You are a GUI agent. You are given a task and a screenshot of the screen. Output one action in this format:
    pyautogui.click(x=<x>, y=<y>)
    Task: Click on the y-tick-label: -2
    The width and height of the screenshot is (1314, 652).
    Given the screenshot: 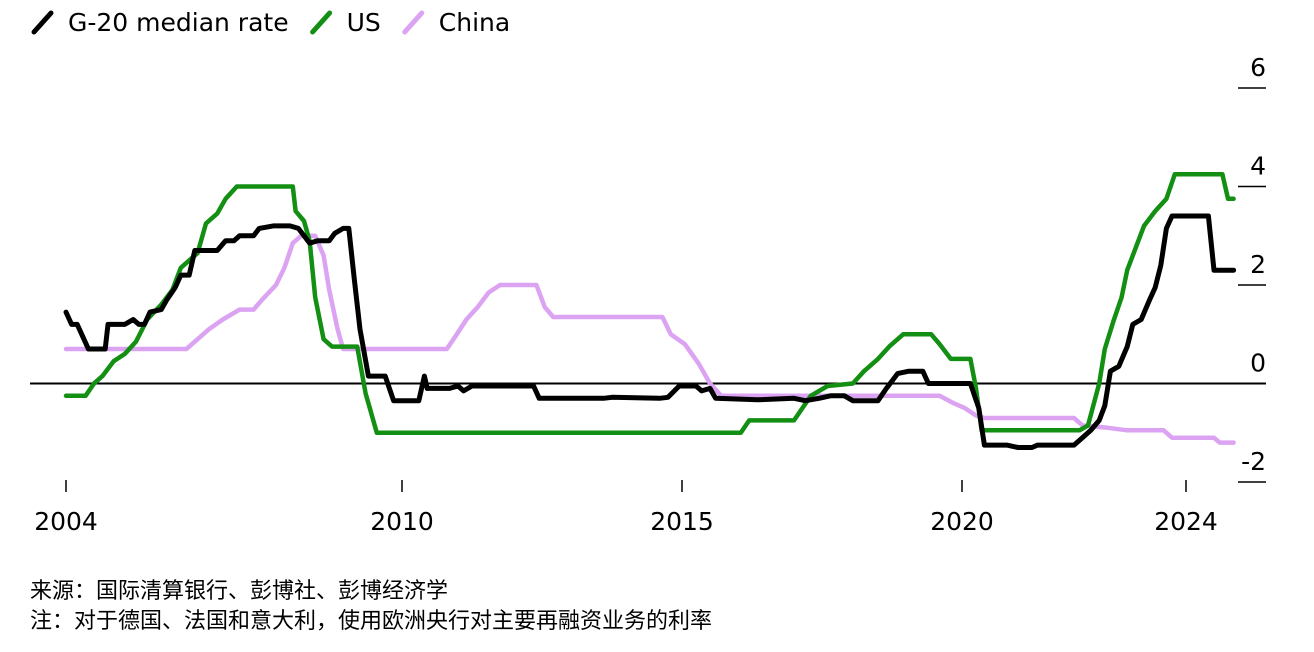 What is the action you would take?
    pyautogui.click(x=1253, y=461)
    